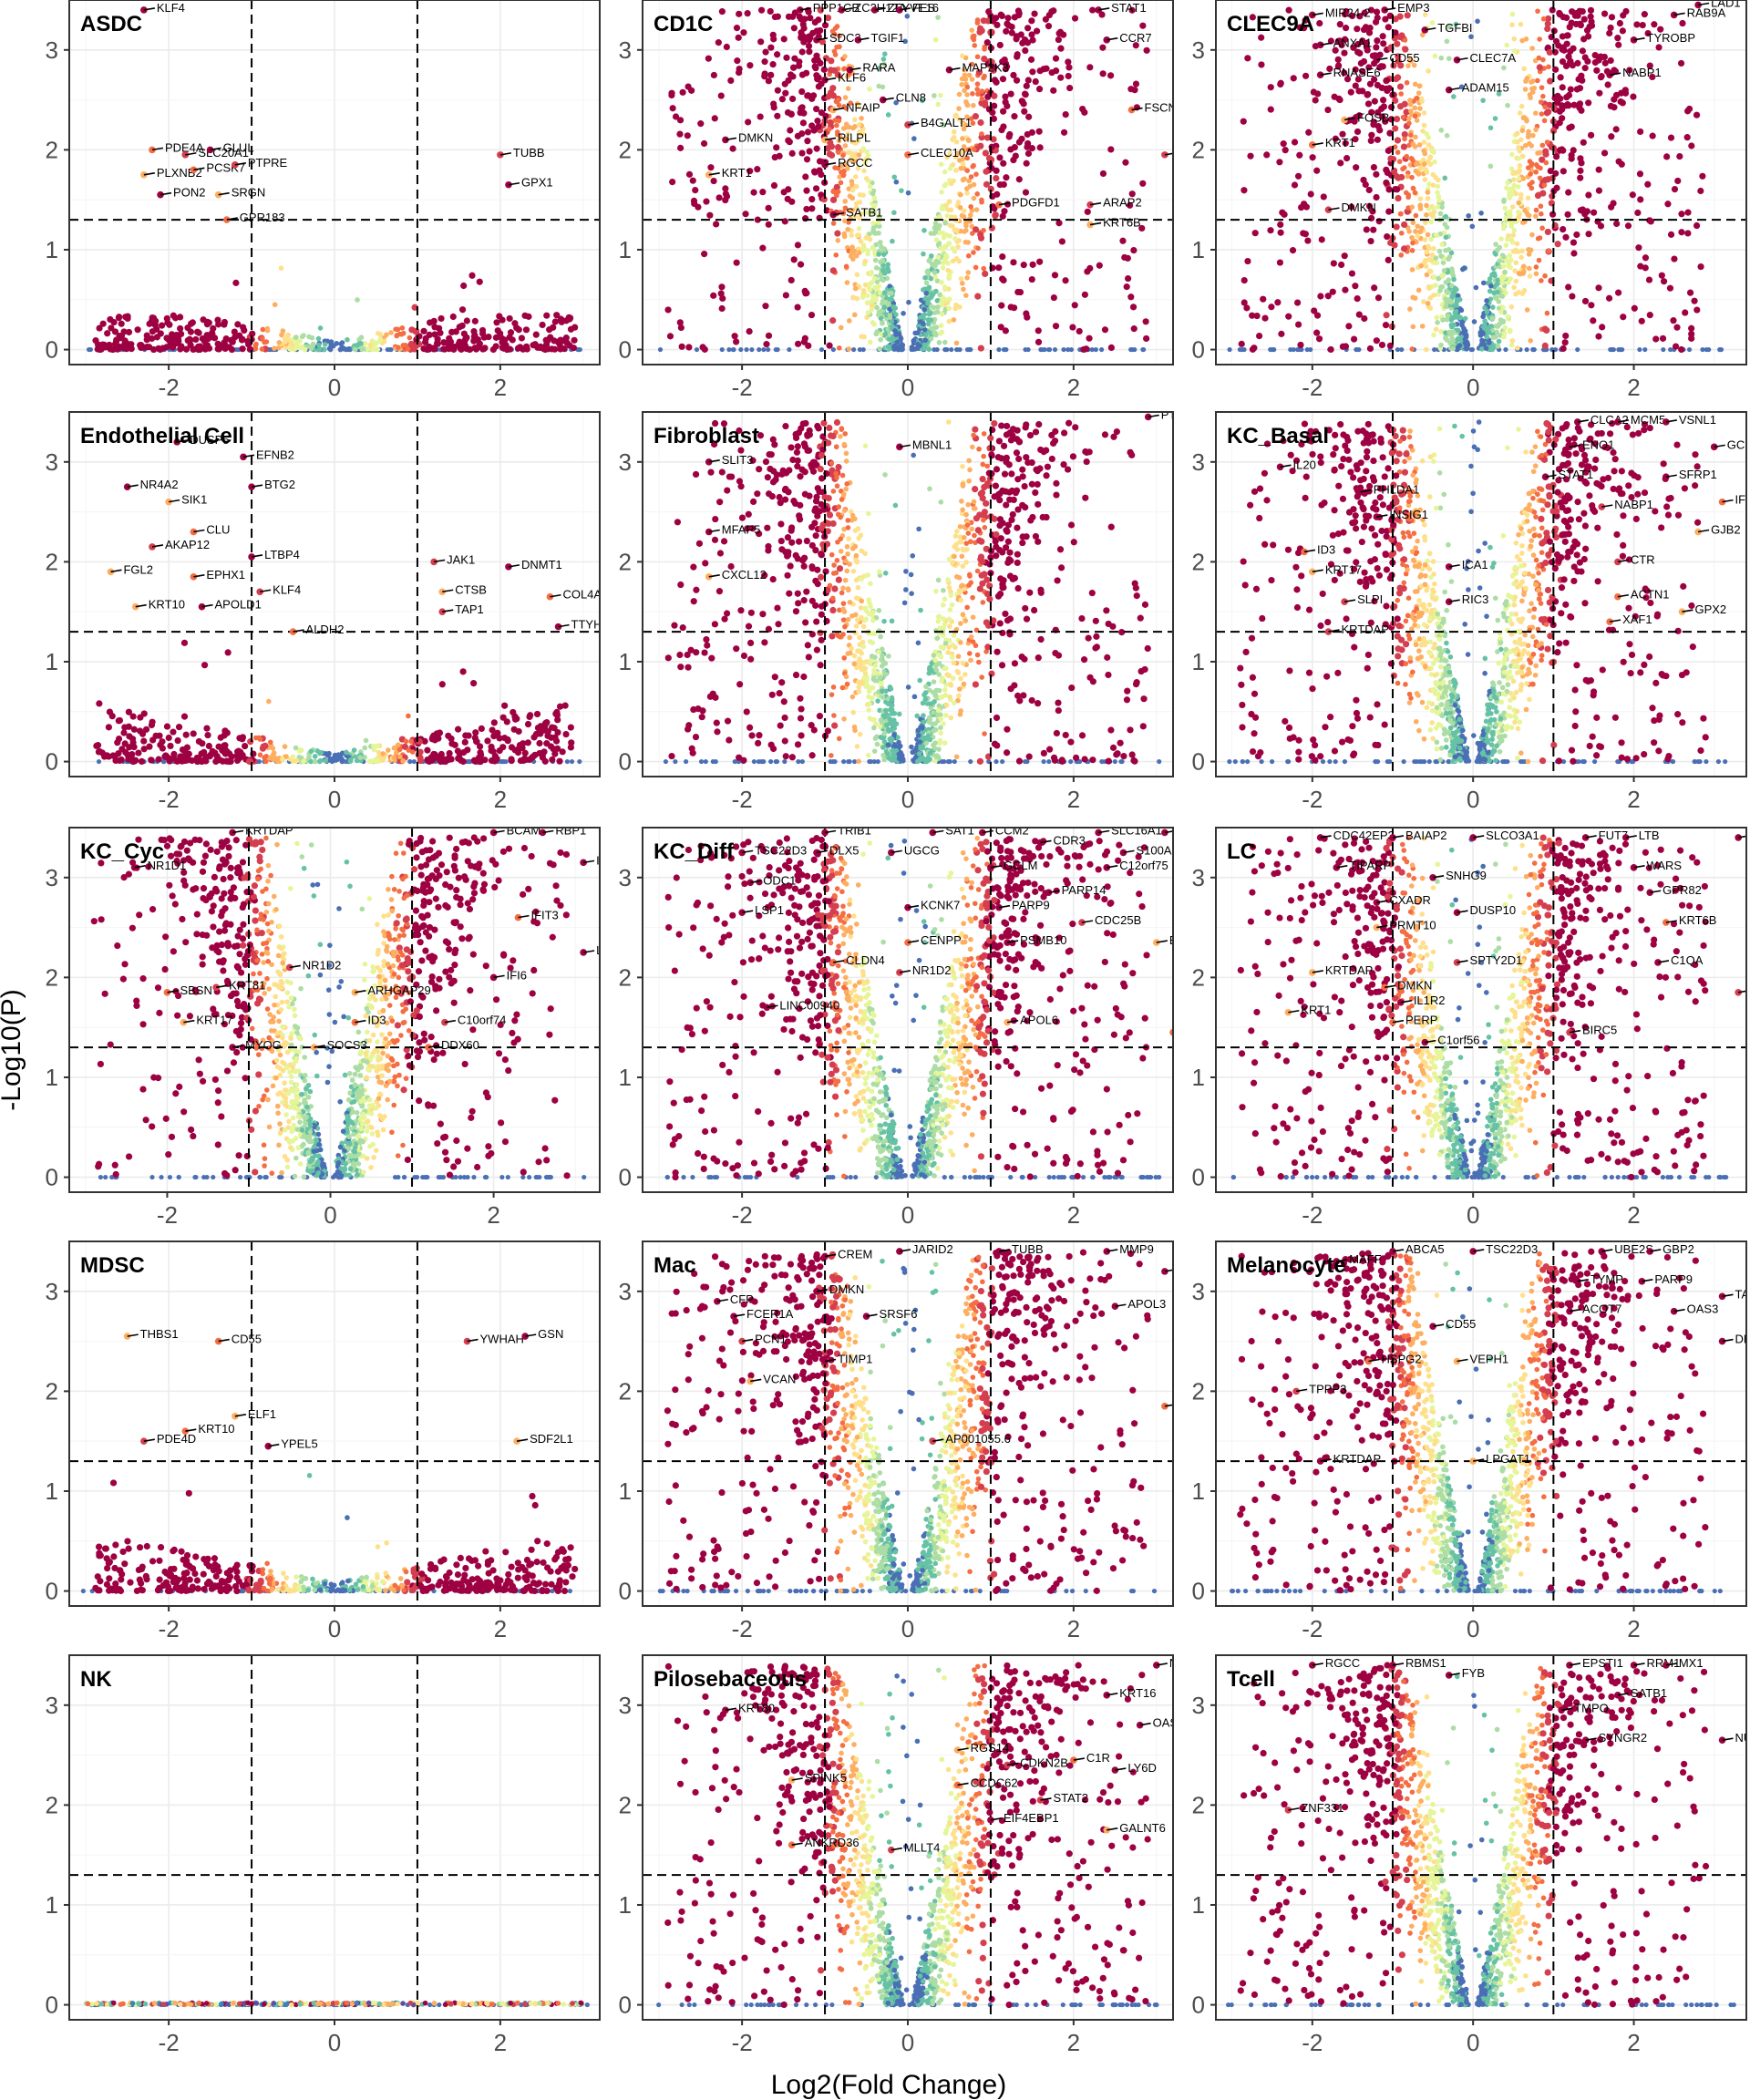  What do you see at coordinates (737, 173) in the screenshot?
I see `gene-label: KRT1` at bounding box center [737, 173].